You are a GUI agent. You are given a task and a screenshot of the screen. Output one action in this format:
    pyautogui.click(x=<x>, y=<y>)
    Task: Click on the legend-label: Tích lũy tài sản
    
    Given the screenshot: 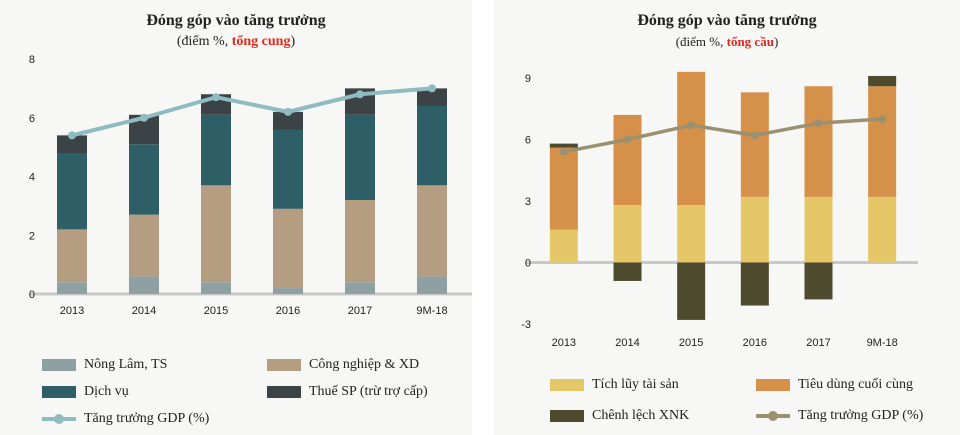 What is the action you would take?
    pyautogui.click(x=635, y=384)
    